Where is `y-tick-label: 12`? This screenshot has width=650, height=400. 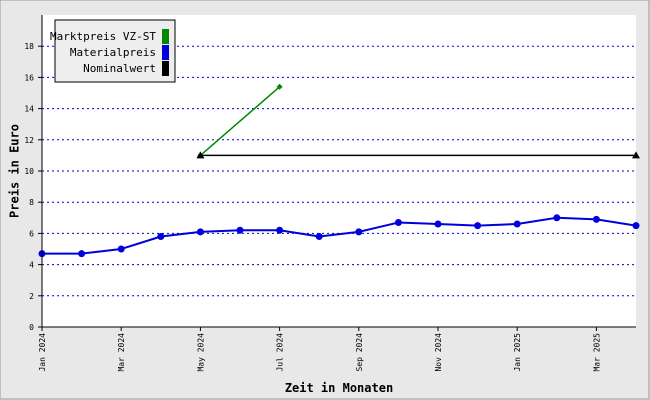
y-tick-label: 12 is located at coordinates (29, 140).